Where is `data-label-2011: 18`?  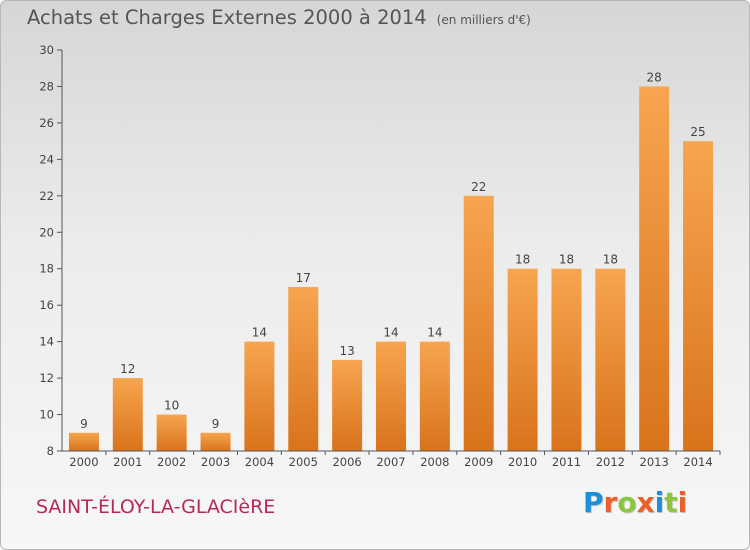
data-label-2011: 18 is located at coordinates (566, 260).